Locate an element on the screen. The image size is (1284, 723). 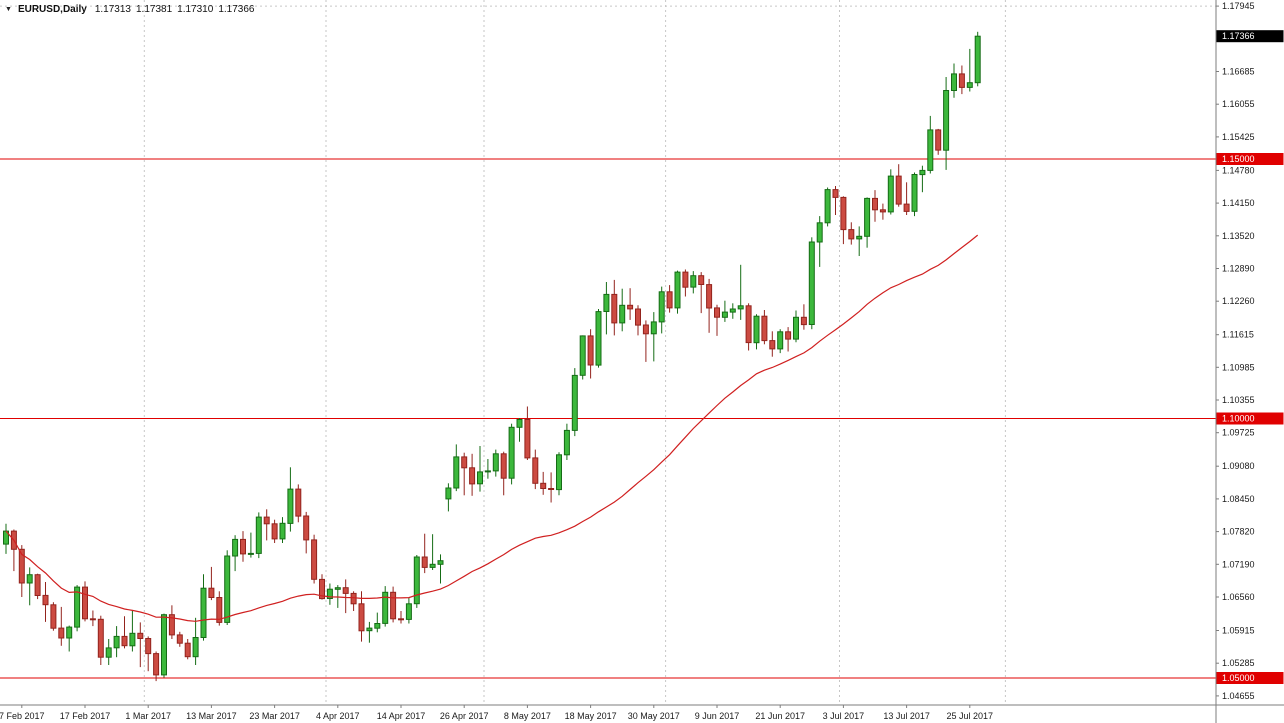
price-tick-label: 1.09725 is located at coordinates (1238, 433).